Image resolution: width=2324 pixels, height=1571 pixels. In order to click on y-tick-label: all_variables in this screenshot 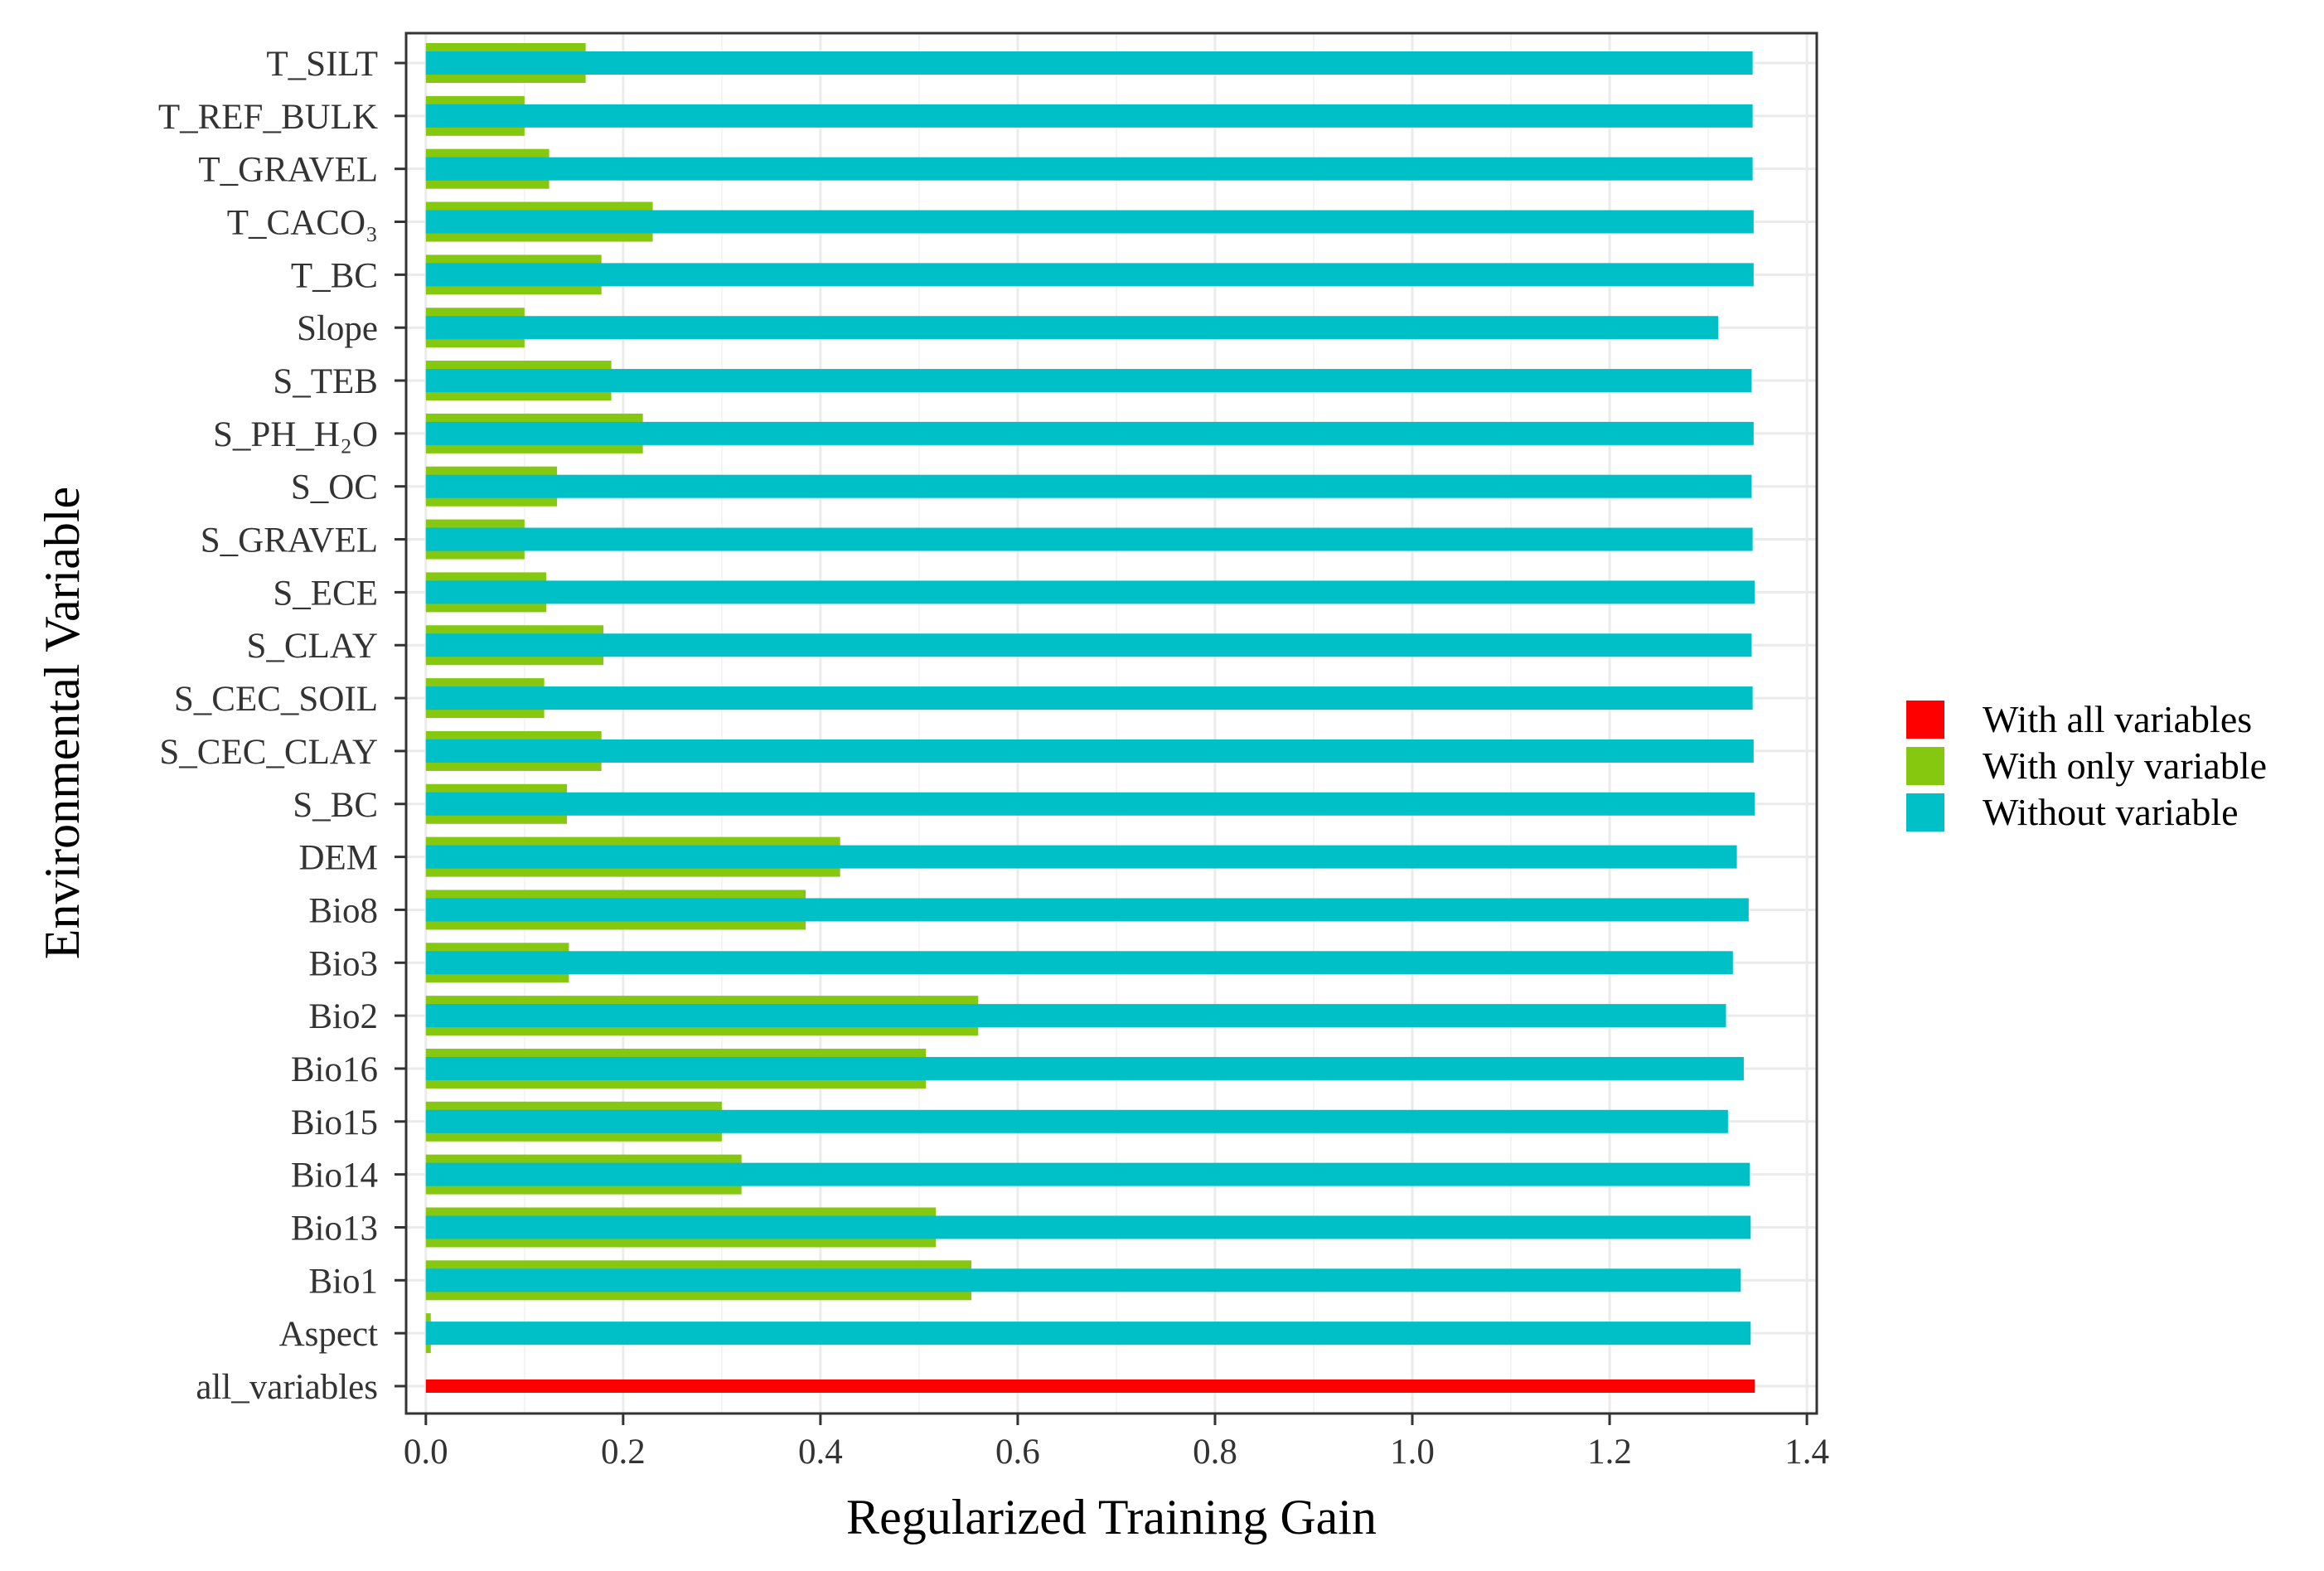, I will do `click(287, 1388)`.